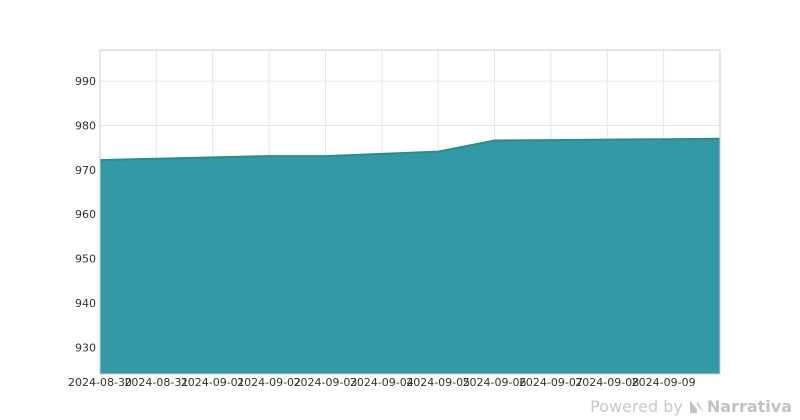 The height and width of the screenshot is (420, 800). I want to click on x-tick-label: 2024-09-09, so click(664, 382).